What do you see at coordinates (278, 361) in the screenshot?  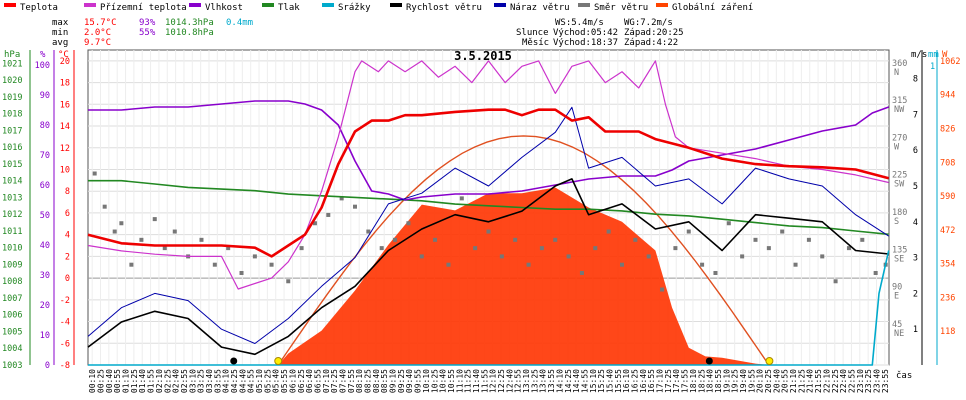 I see `sun-marker` at bounding box center [278, 361].